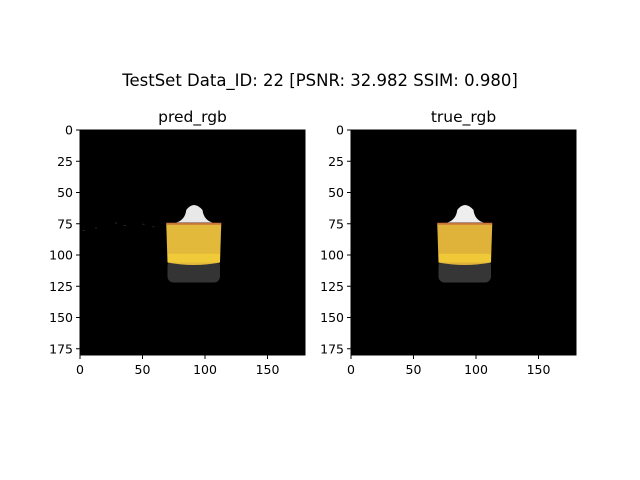  What do you see at coordinates (463, 117) in the screenshot?
I see `panel-title: true_rgb` at bounding box center [463, 117].